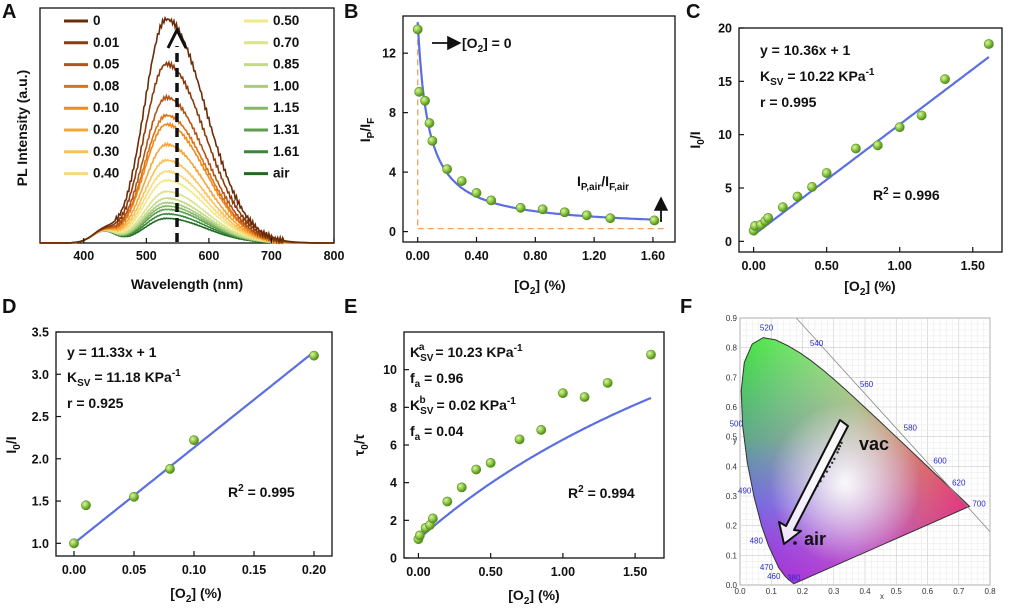 The image size is (1017, 611). Describe the element at coordinates (865, 591) in the screenshot. I see `cie-xtick-label: 0.4` at that location.